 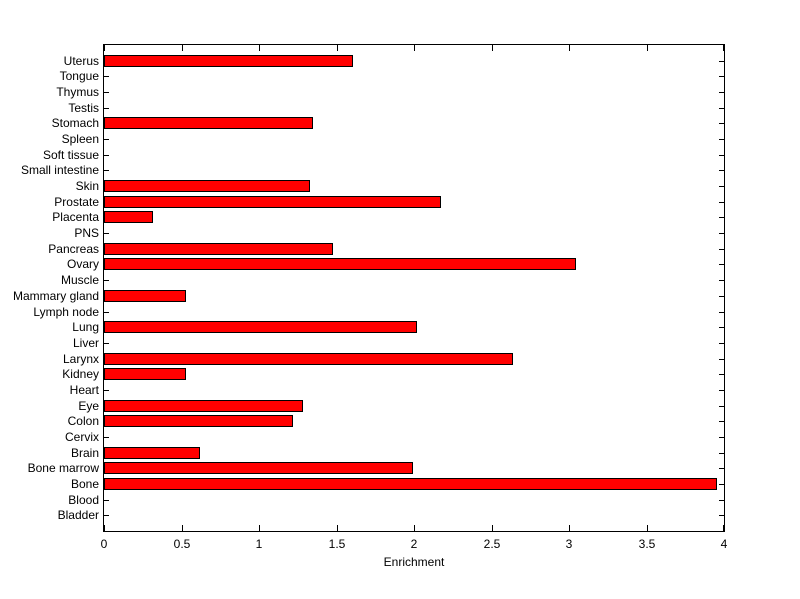 I want to click on y-tick-label: Soft tissue, so click(x=70, y=155).